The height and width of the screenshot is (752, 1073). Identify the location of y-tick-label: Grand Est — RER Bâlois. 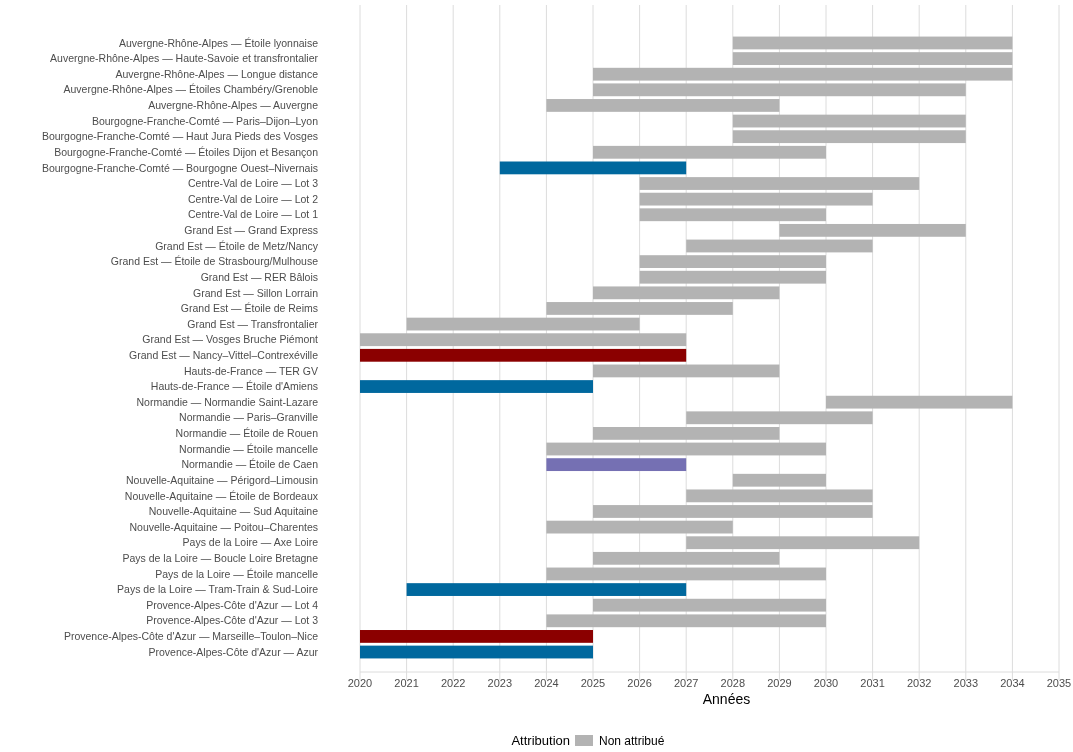
(259, 276).